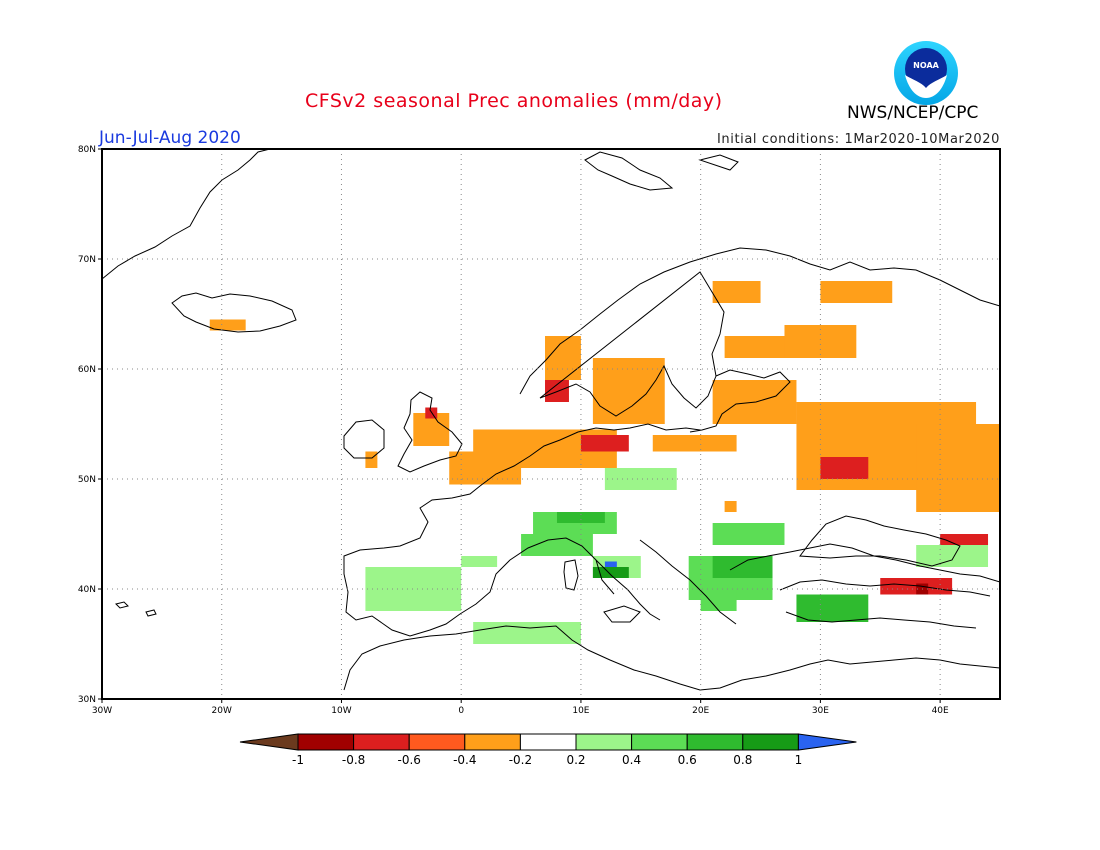 This screenshot has height=850, width=1100. Describe the element at coordinates (858, 139) in the screenshot. I see `initial-conditions-label: Initial conditions: 1Mar2020-10Mar2020` at that location.